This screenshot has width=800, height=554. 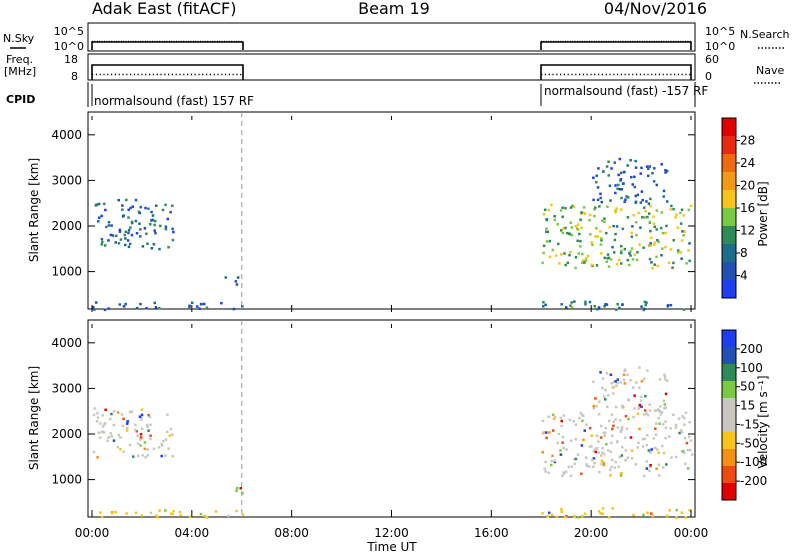 What do you see at coordinates (738, 208) in the screenshot?
I see `power-colorbar: 4 8 12 16 20 24 28` at bounding box center [738, 208].